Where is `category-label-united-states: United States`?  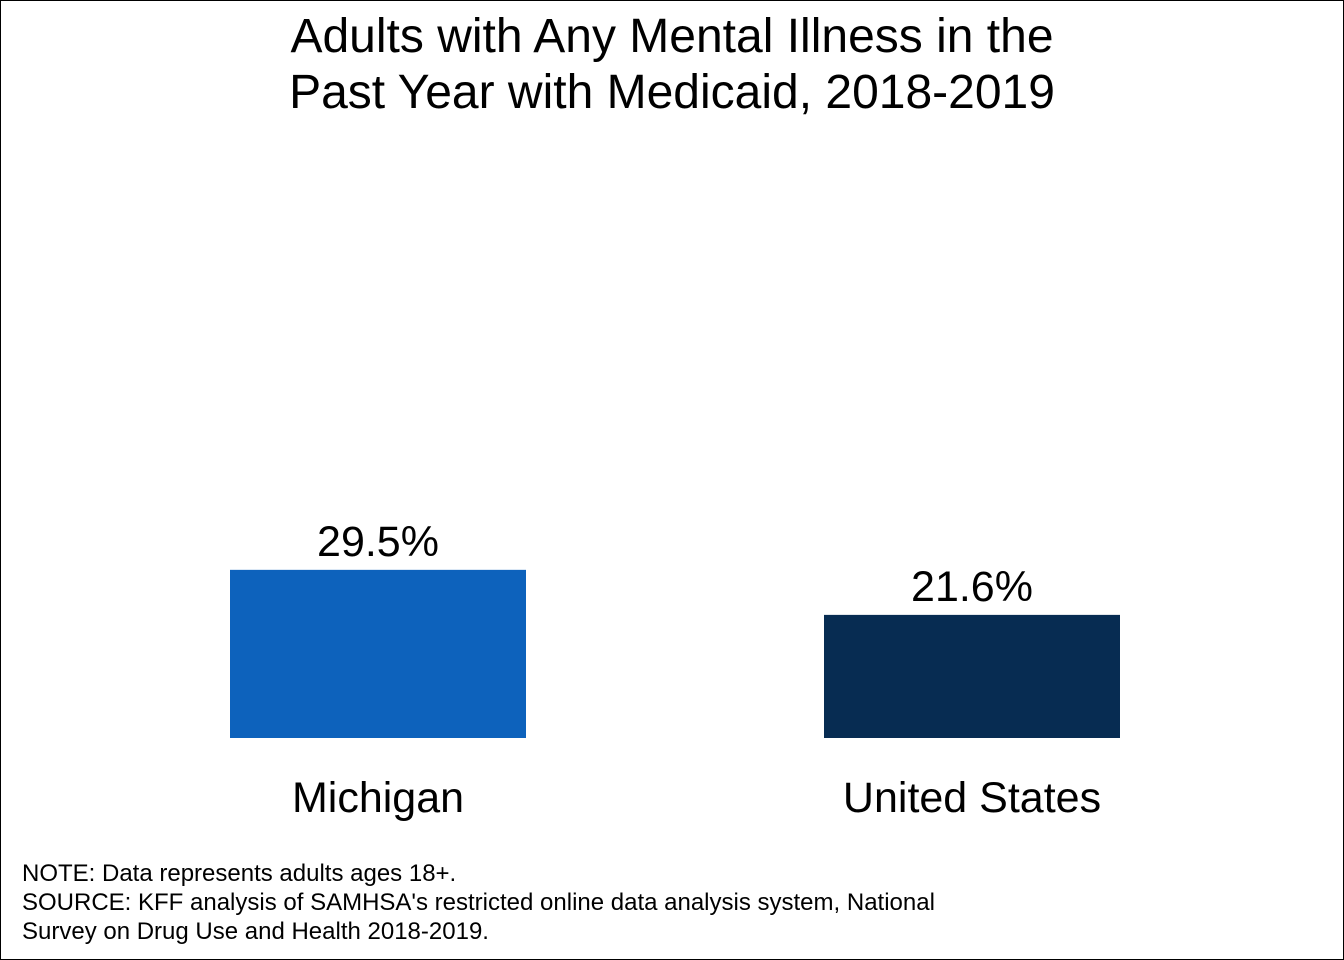 category-label-united-states: United States is located at coordinates (972, 798).